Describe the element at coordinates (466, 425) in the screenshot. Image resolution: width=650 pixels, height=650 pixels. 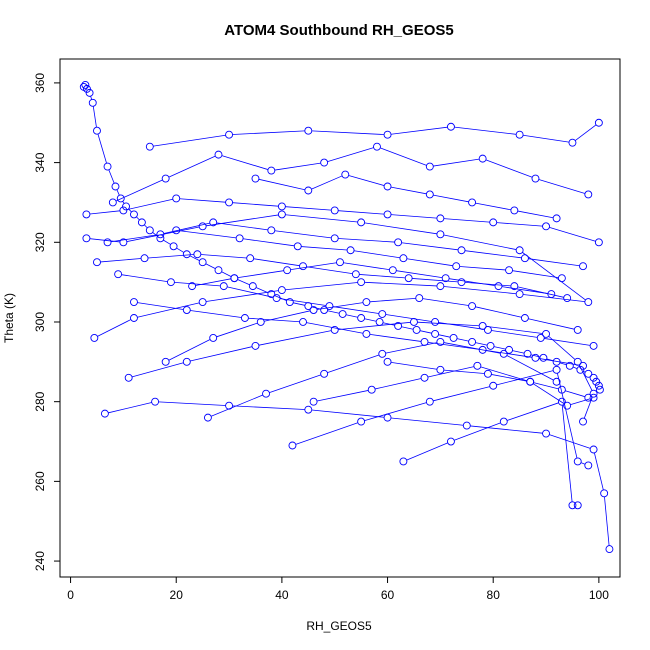
I see `series-2-point` at that location.